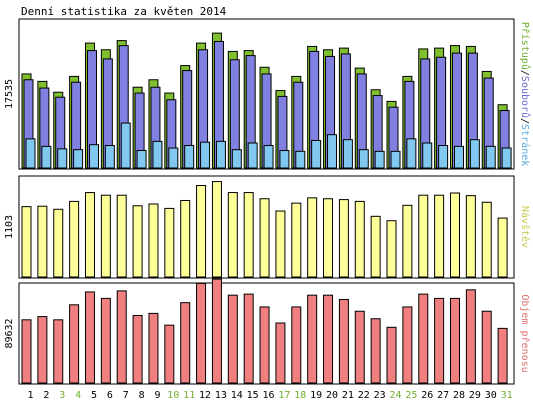 The height and width of the screenshot is (405, 533). I want to click on x-tick-label-day-17: 17, so click(284, 395).